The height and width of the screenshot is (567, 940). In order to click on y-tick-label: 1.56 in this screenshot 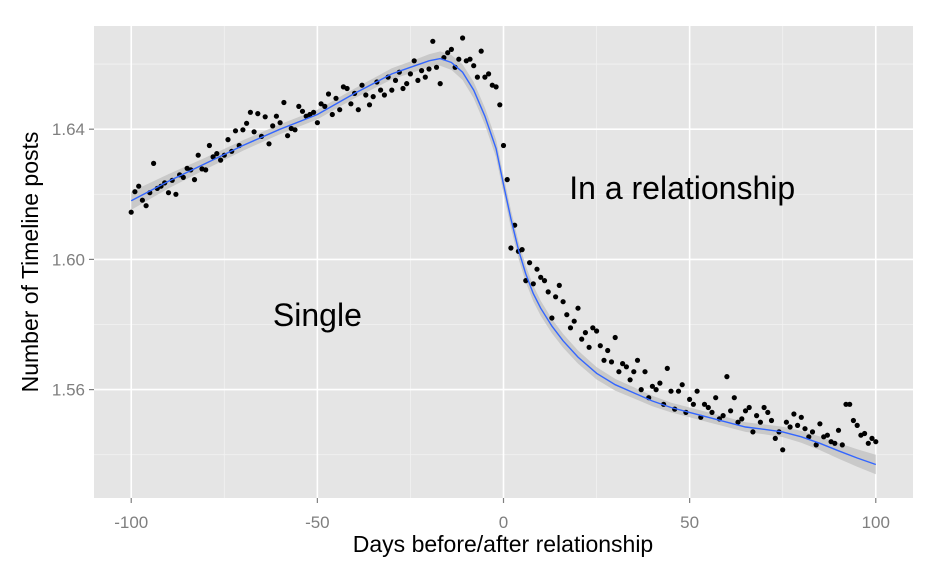, I will do `click(68, 390)`.